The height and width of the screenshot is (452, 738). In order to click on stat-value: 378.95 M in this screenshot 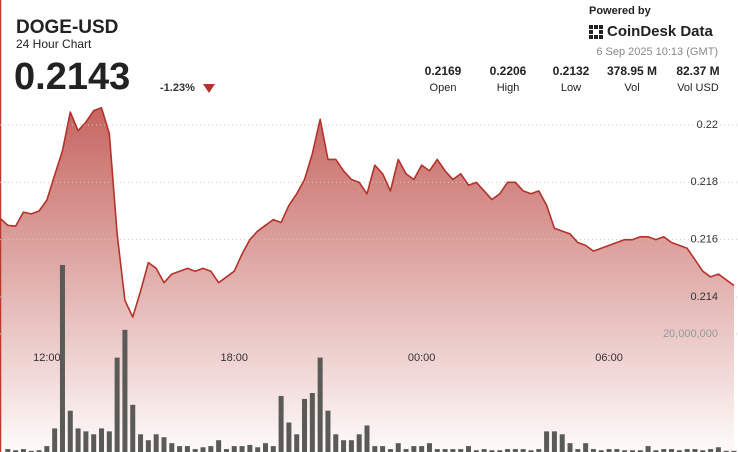, I will do `click(632, 71)`.